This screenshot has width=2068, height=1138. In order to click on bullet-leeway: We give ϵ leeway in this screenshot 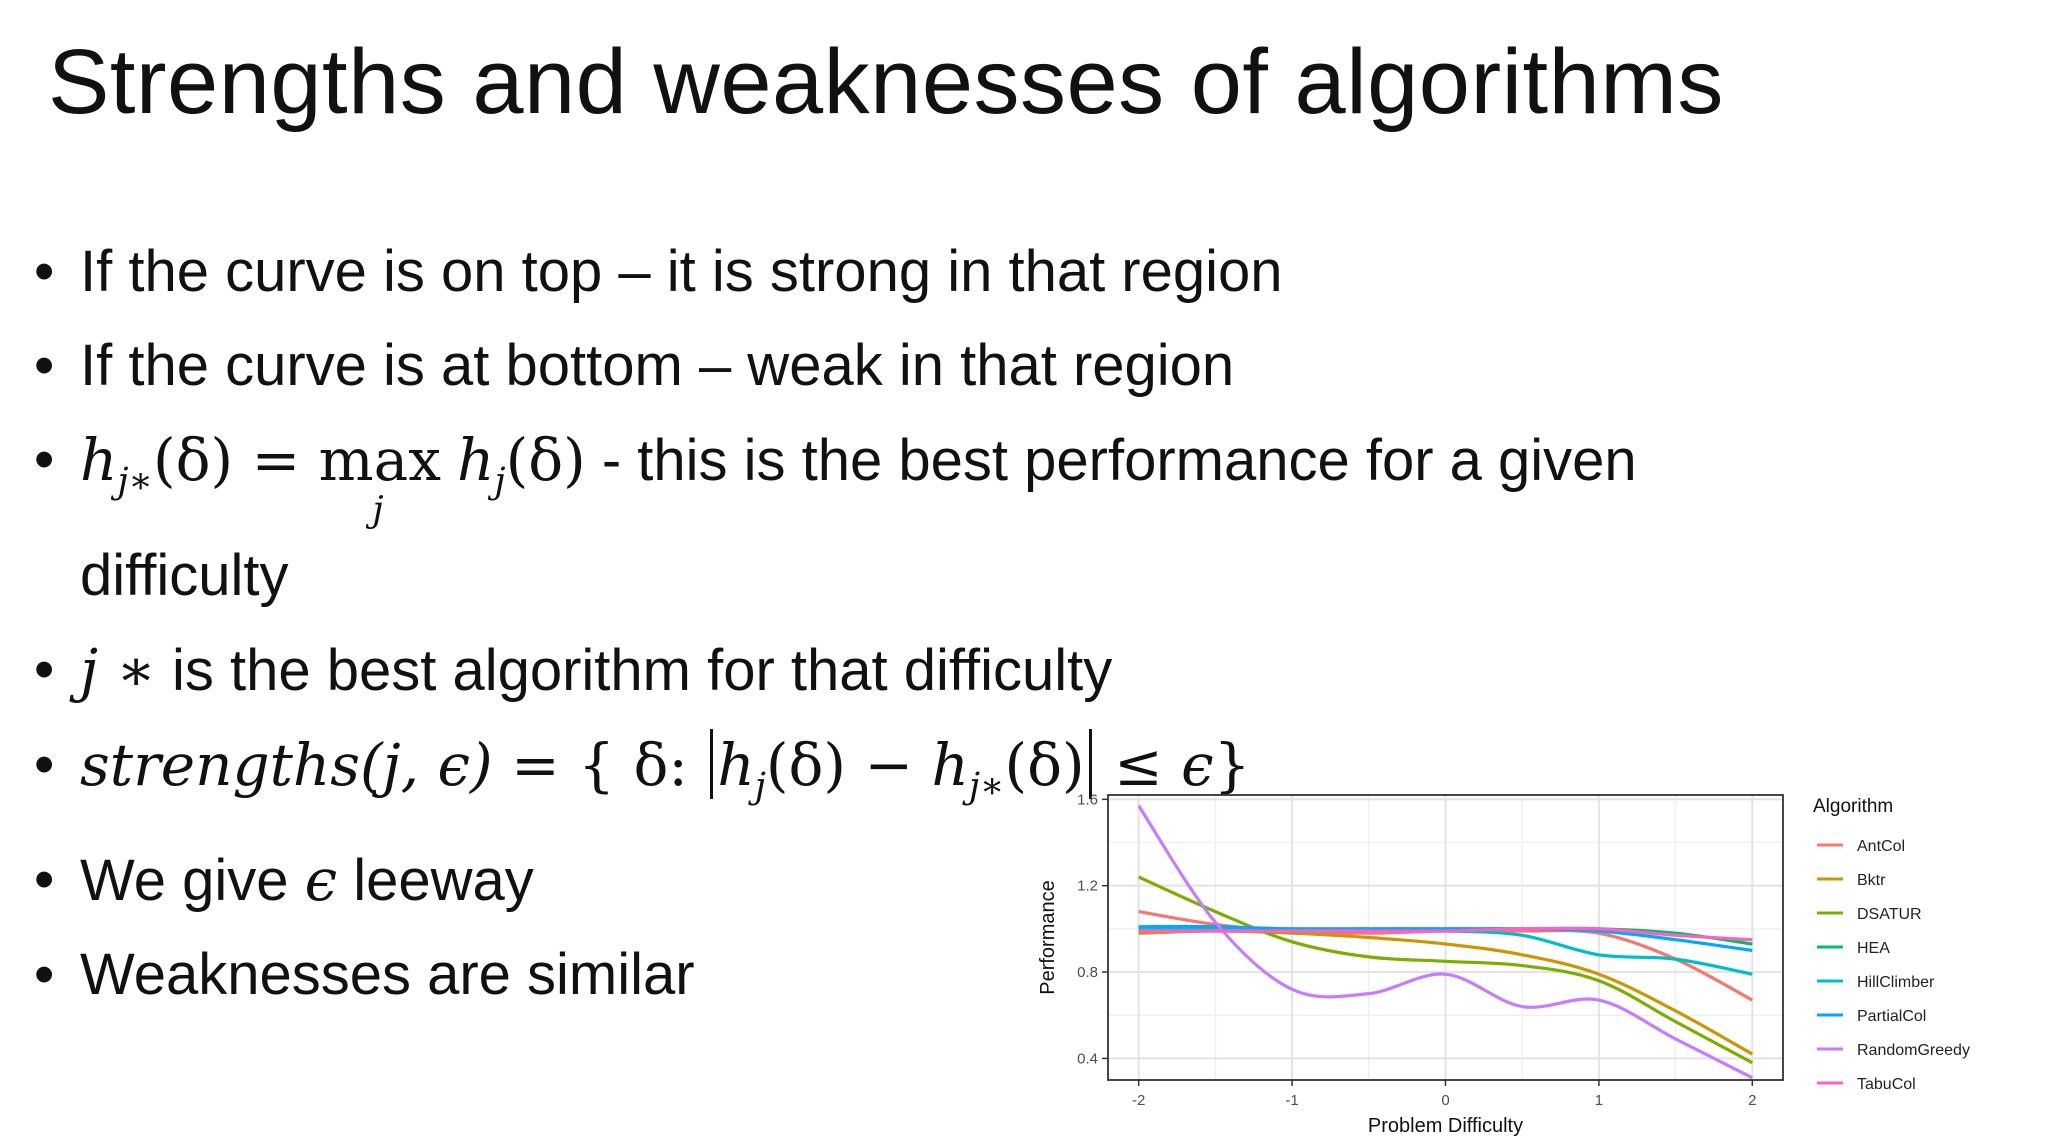, I will do `click(909, 880)`.